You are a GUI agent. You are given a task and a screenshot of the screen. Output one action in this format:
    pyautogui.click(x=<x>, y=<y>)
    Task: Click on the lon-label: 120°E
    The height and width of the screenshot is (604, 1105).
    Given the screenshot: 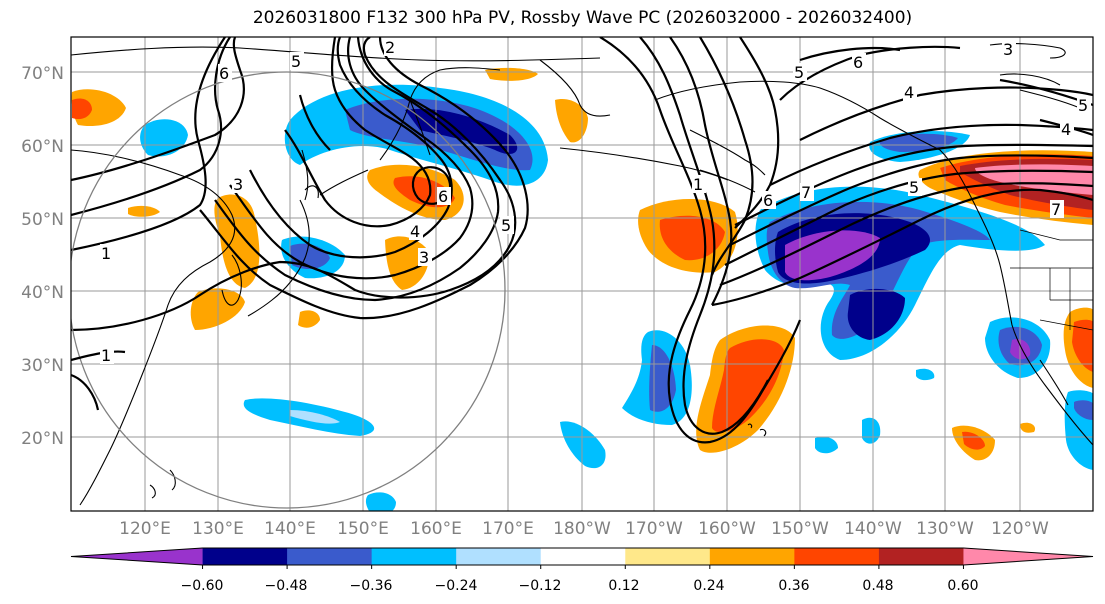 What is the action you would take?
    pyautogui.click(x=145, y=529)
    